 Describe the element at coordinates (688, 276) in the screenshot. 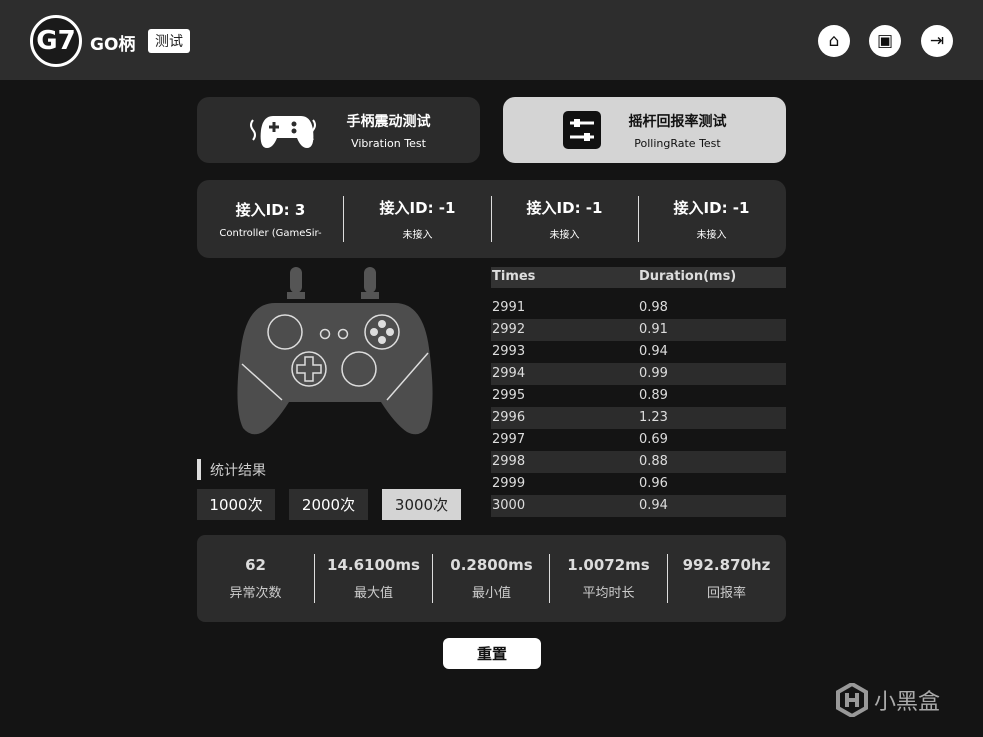

I see `column-header-duration: Duration(ms)` at that location.